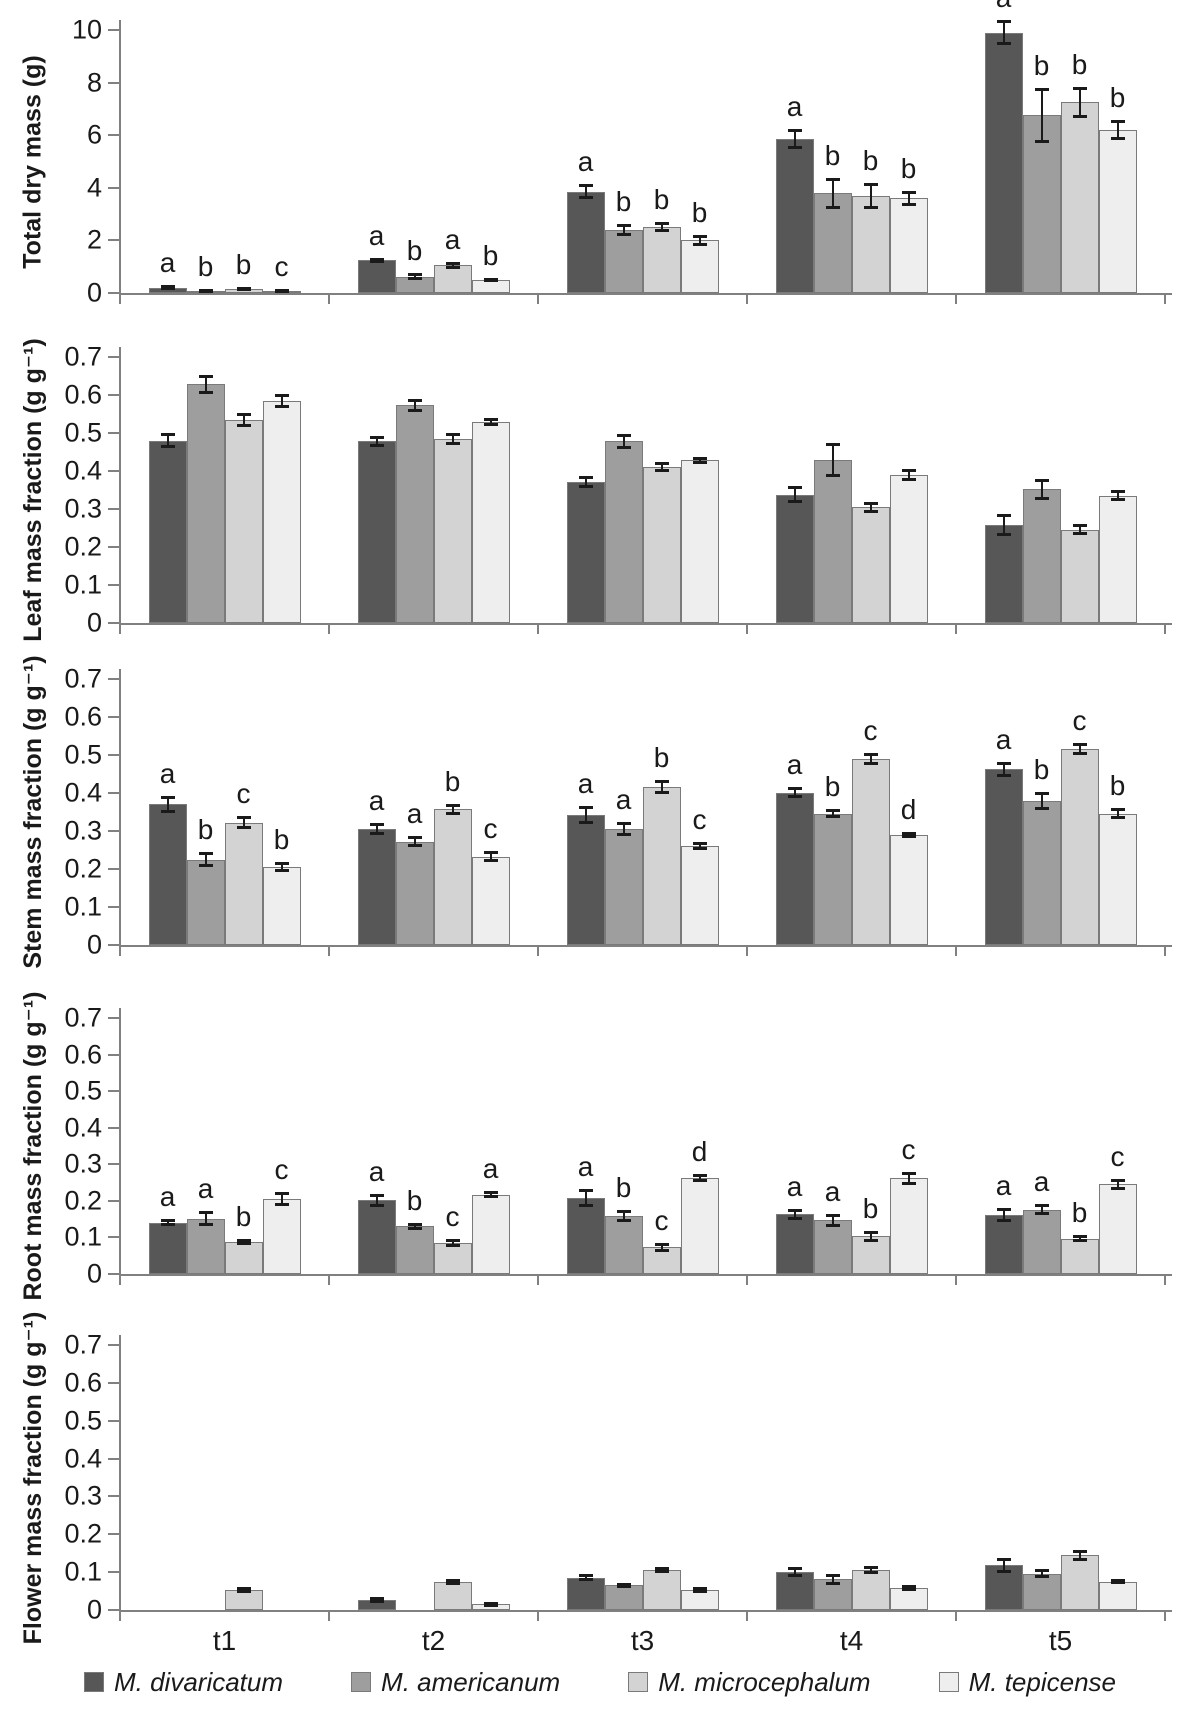 The width and height of the screenshot is (1200, 1720). What do you see at coordinates (645, 624) in the screenshot?
I see `x-axis-line` at bounding box center [645, 624].